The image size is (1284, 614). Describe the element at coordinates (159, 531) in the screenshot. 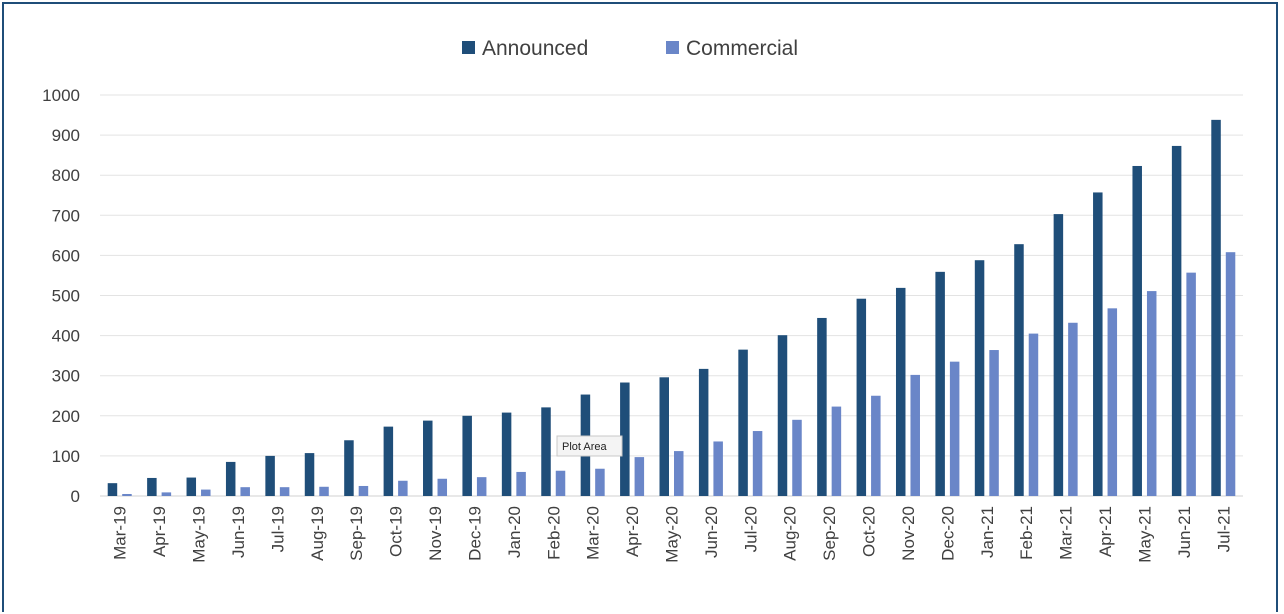

I see `x-tick-label: Apr-19` at that location.